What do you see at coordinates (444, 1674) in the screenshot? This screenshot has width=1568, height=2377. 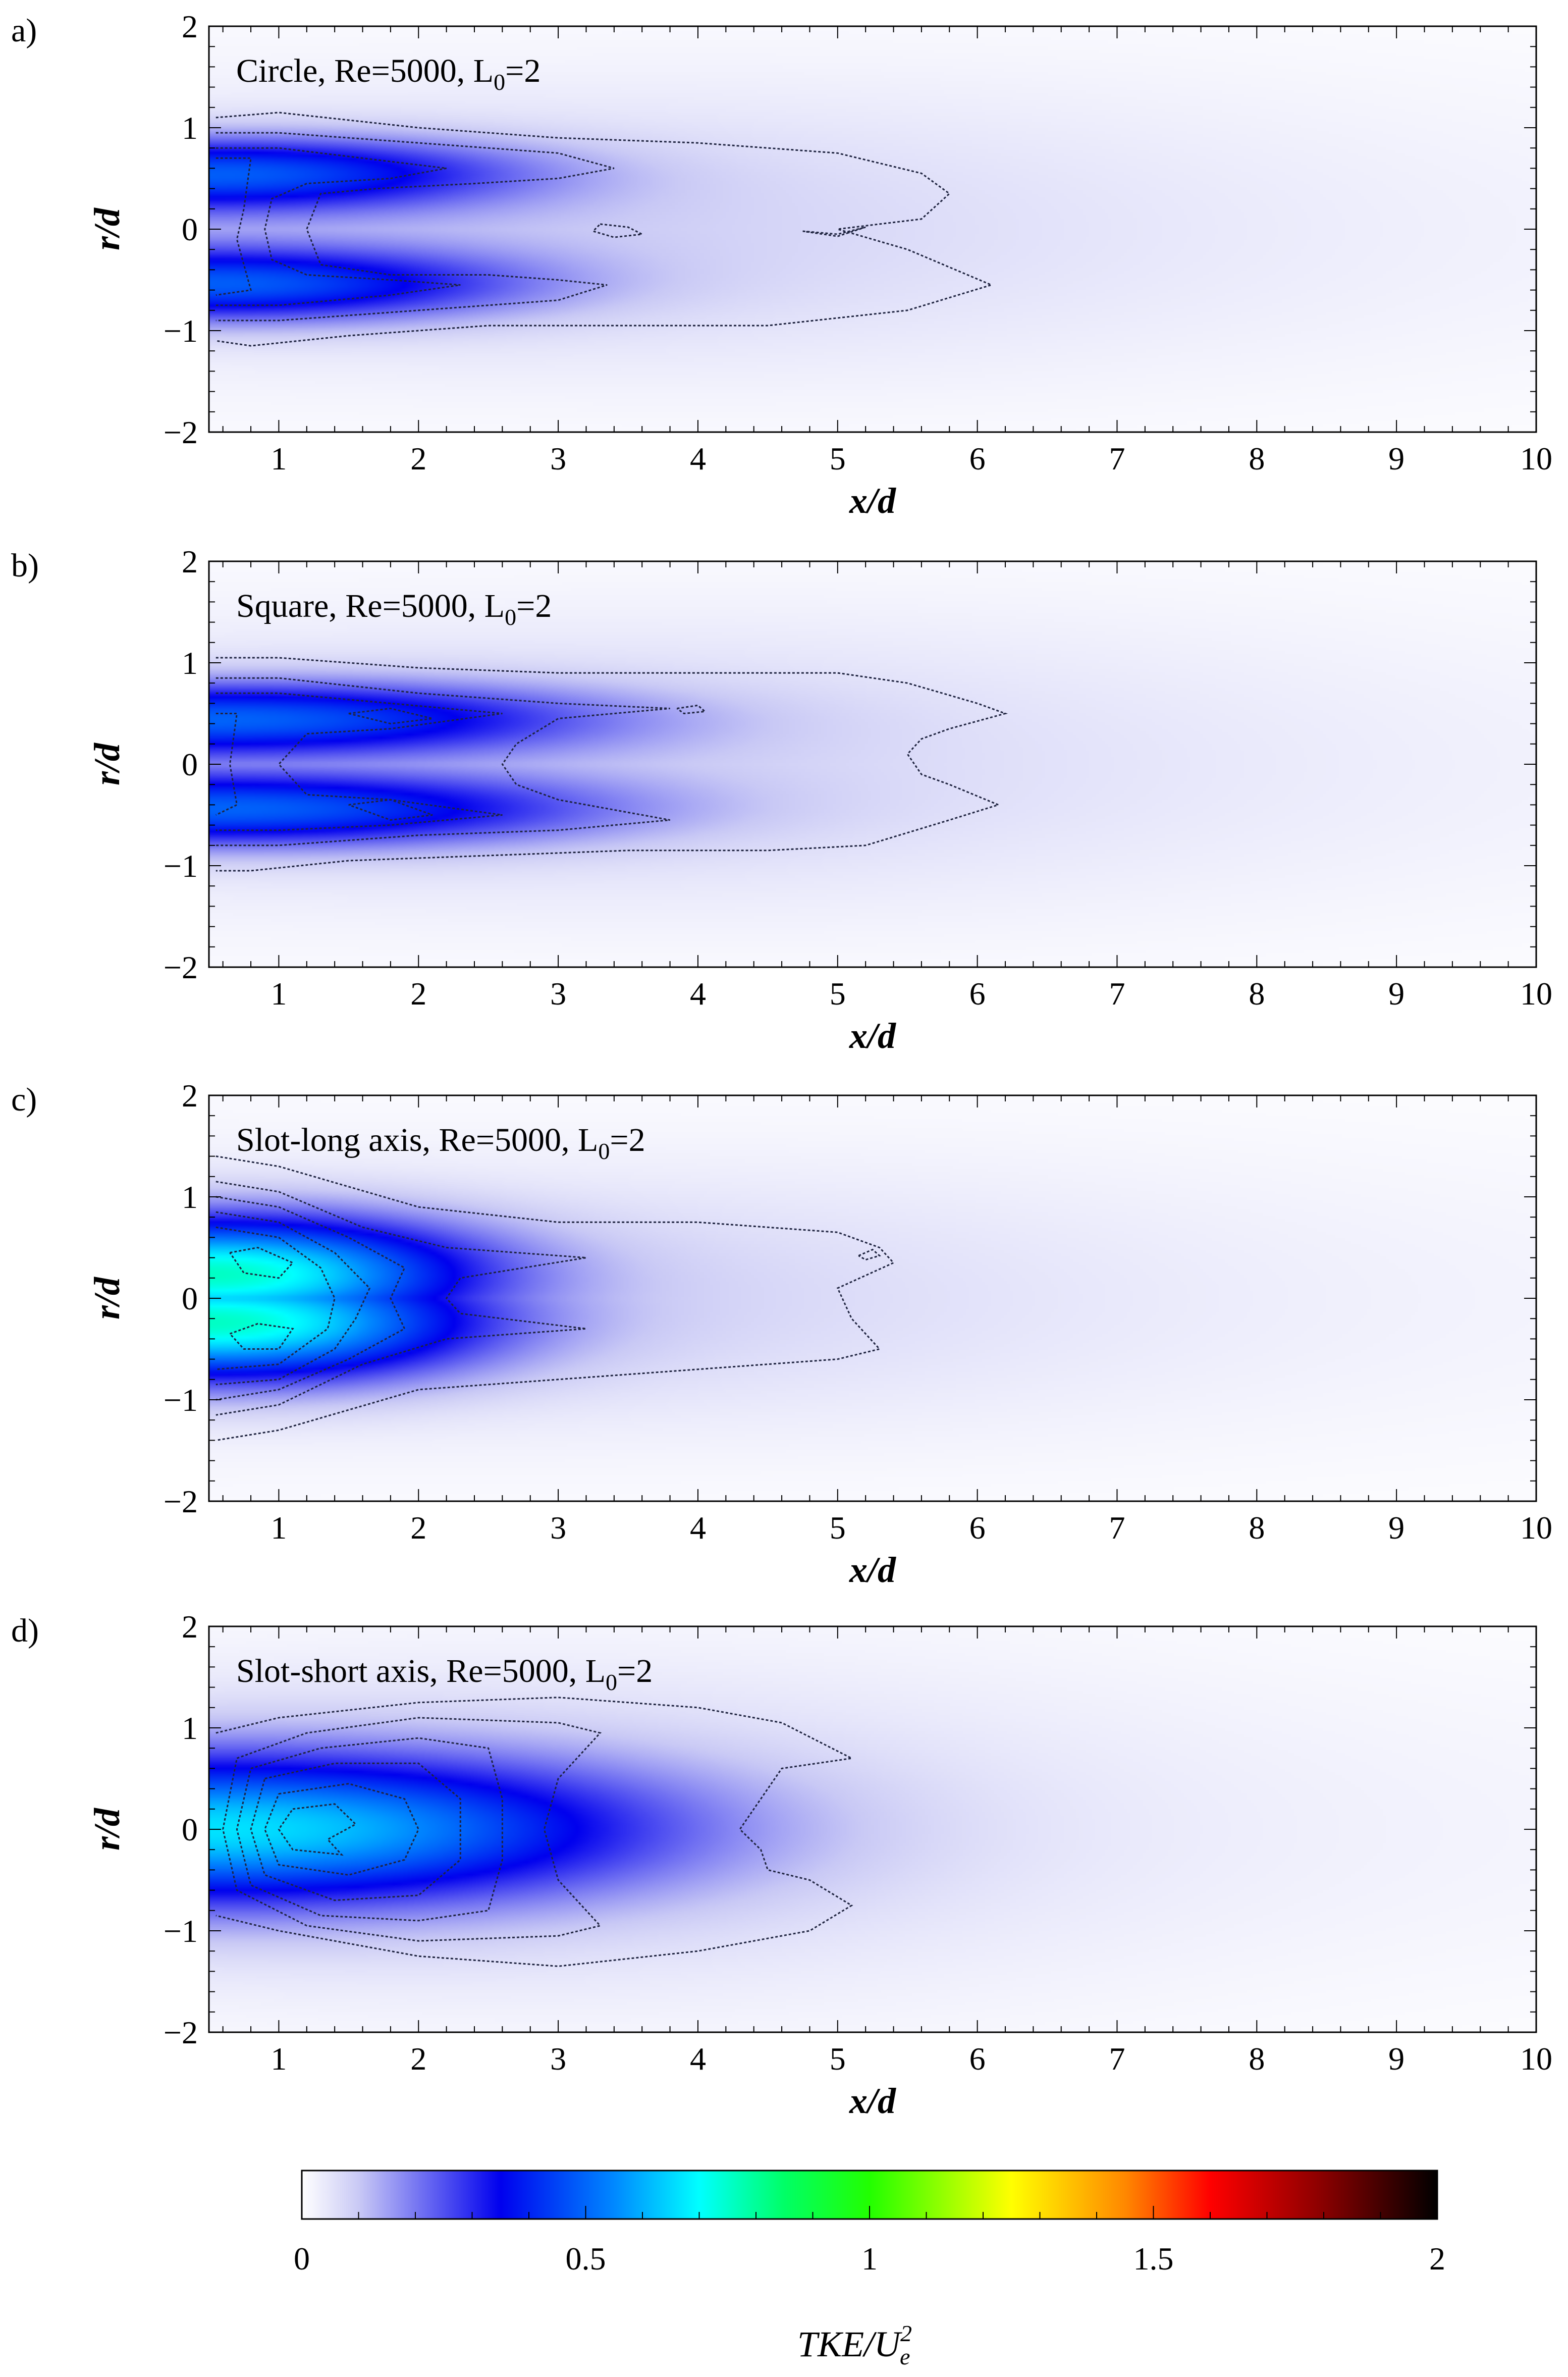 I see `panel-title: Slot-short axis, Re=5000, L0=2` at bounding box center [444, 1674].